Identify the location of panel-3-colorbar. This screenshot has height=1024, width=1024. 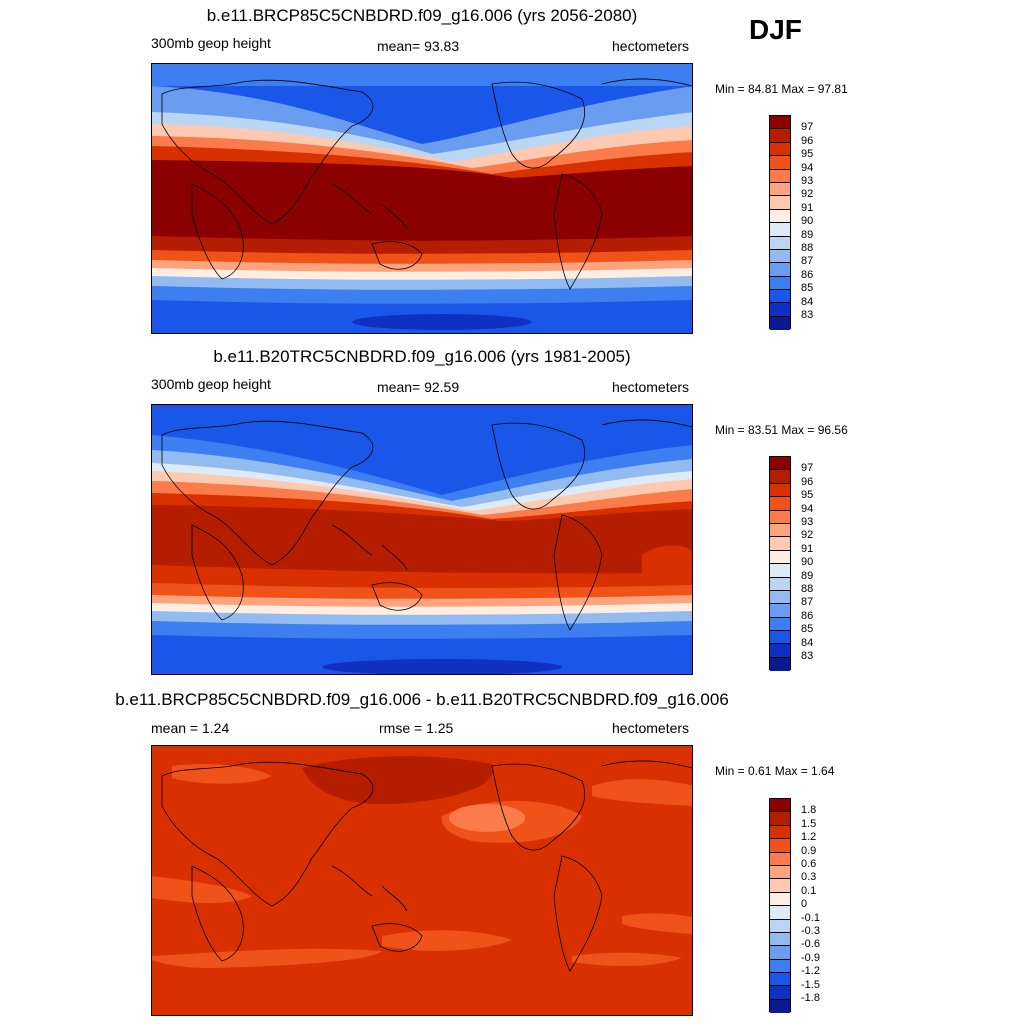
(780, 906).